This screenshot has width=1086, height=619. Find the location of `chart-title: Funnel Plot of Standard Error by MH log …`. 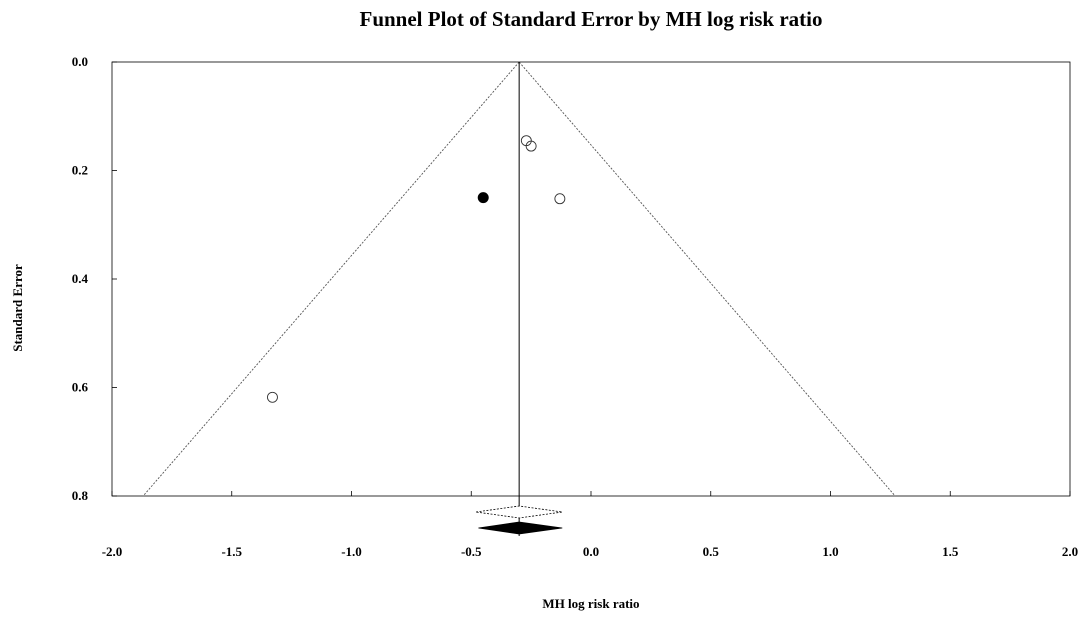

chart-title: Funnel Plot of Standard Error by MH log … is located at coordinates (591, 19).